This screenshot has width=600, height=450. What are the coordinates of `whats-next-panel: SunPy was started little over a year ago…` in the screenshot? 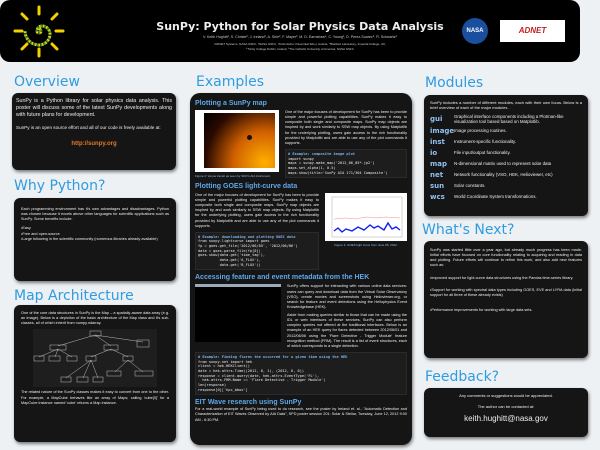 It's located at (506, 299).